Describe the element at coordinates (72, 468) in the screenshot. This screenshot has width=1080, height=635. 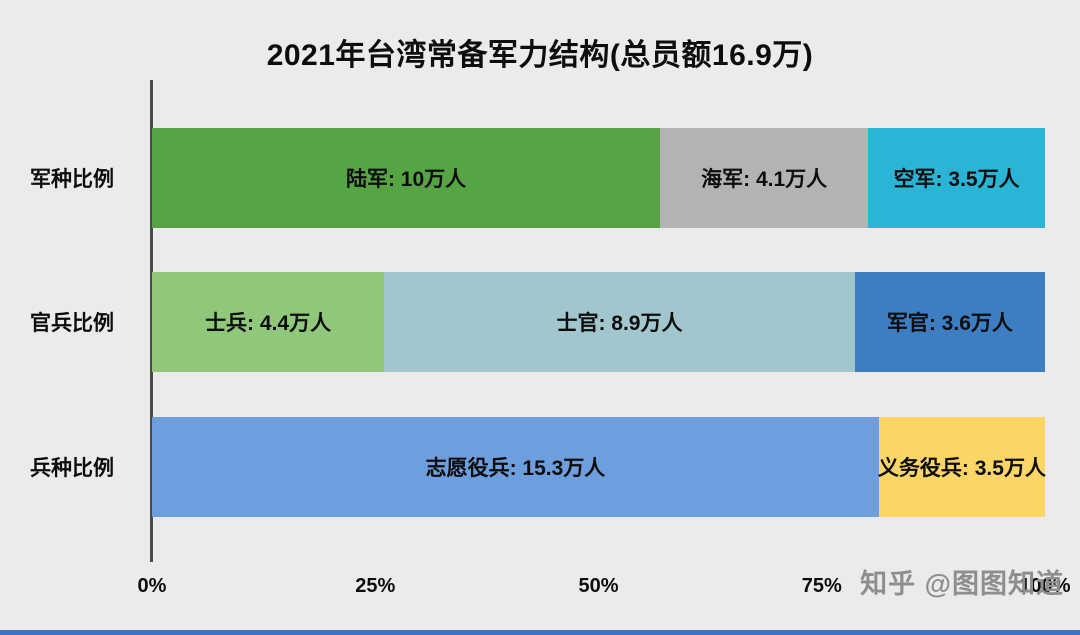
I see `category-label: 兵种比例` at that location.